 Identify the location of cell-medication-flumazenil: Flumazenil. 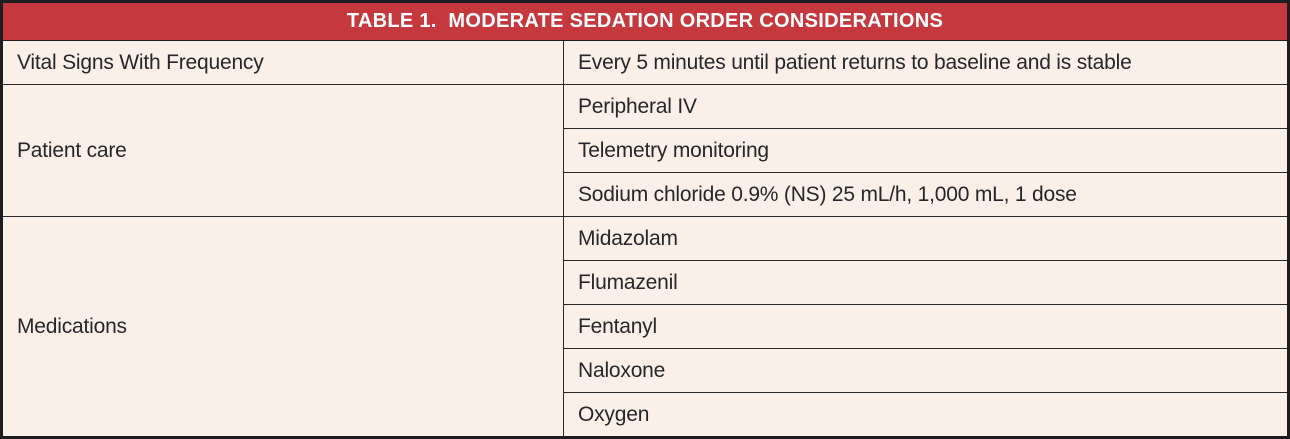
(926, 282).